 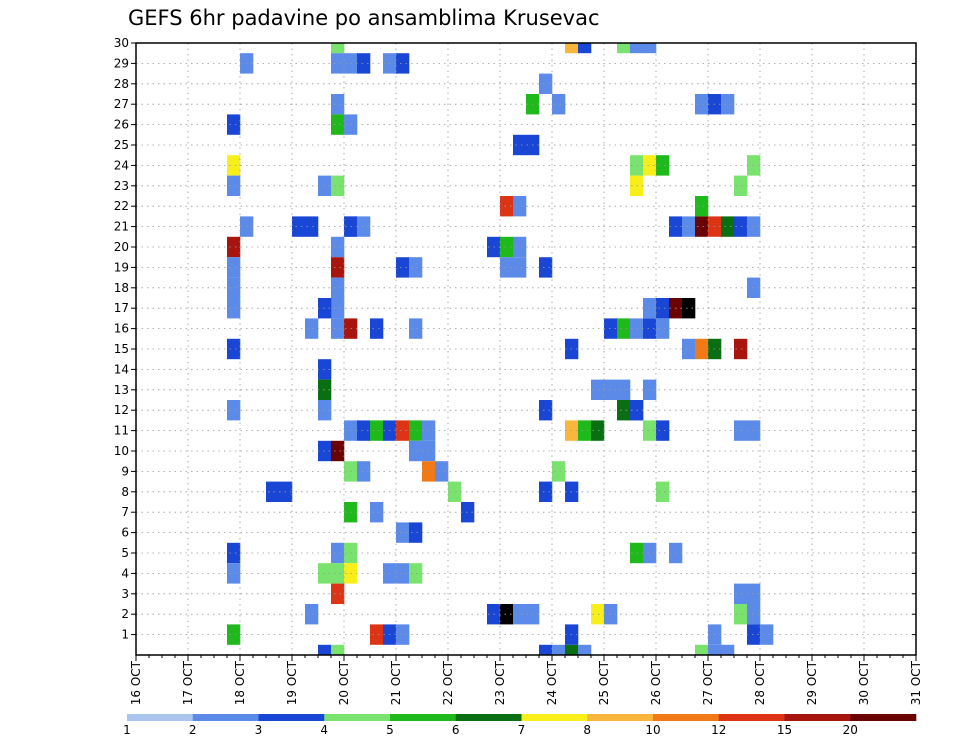 What do you see at coordinates (121, 349) in the screenshot?
I see `y-tick-label: 15` at bounding box center [121, 349].